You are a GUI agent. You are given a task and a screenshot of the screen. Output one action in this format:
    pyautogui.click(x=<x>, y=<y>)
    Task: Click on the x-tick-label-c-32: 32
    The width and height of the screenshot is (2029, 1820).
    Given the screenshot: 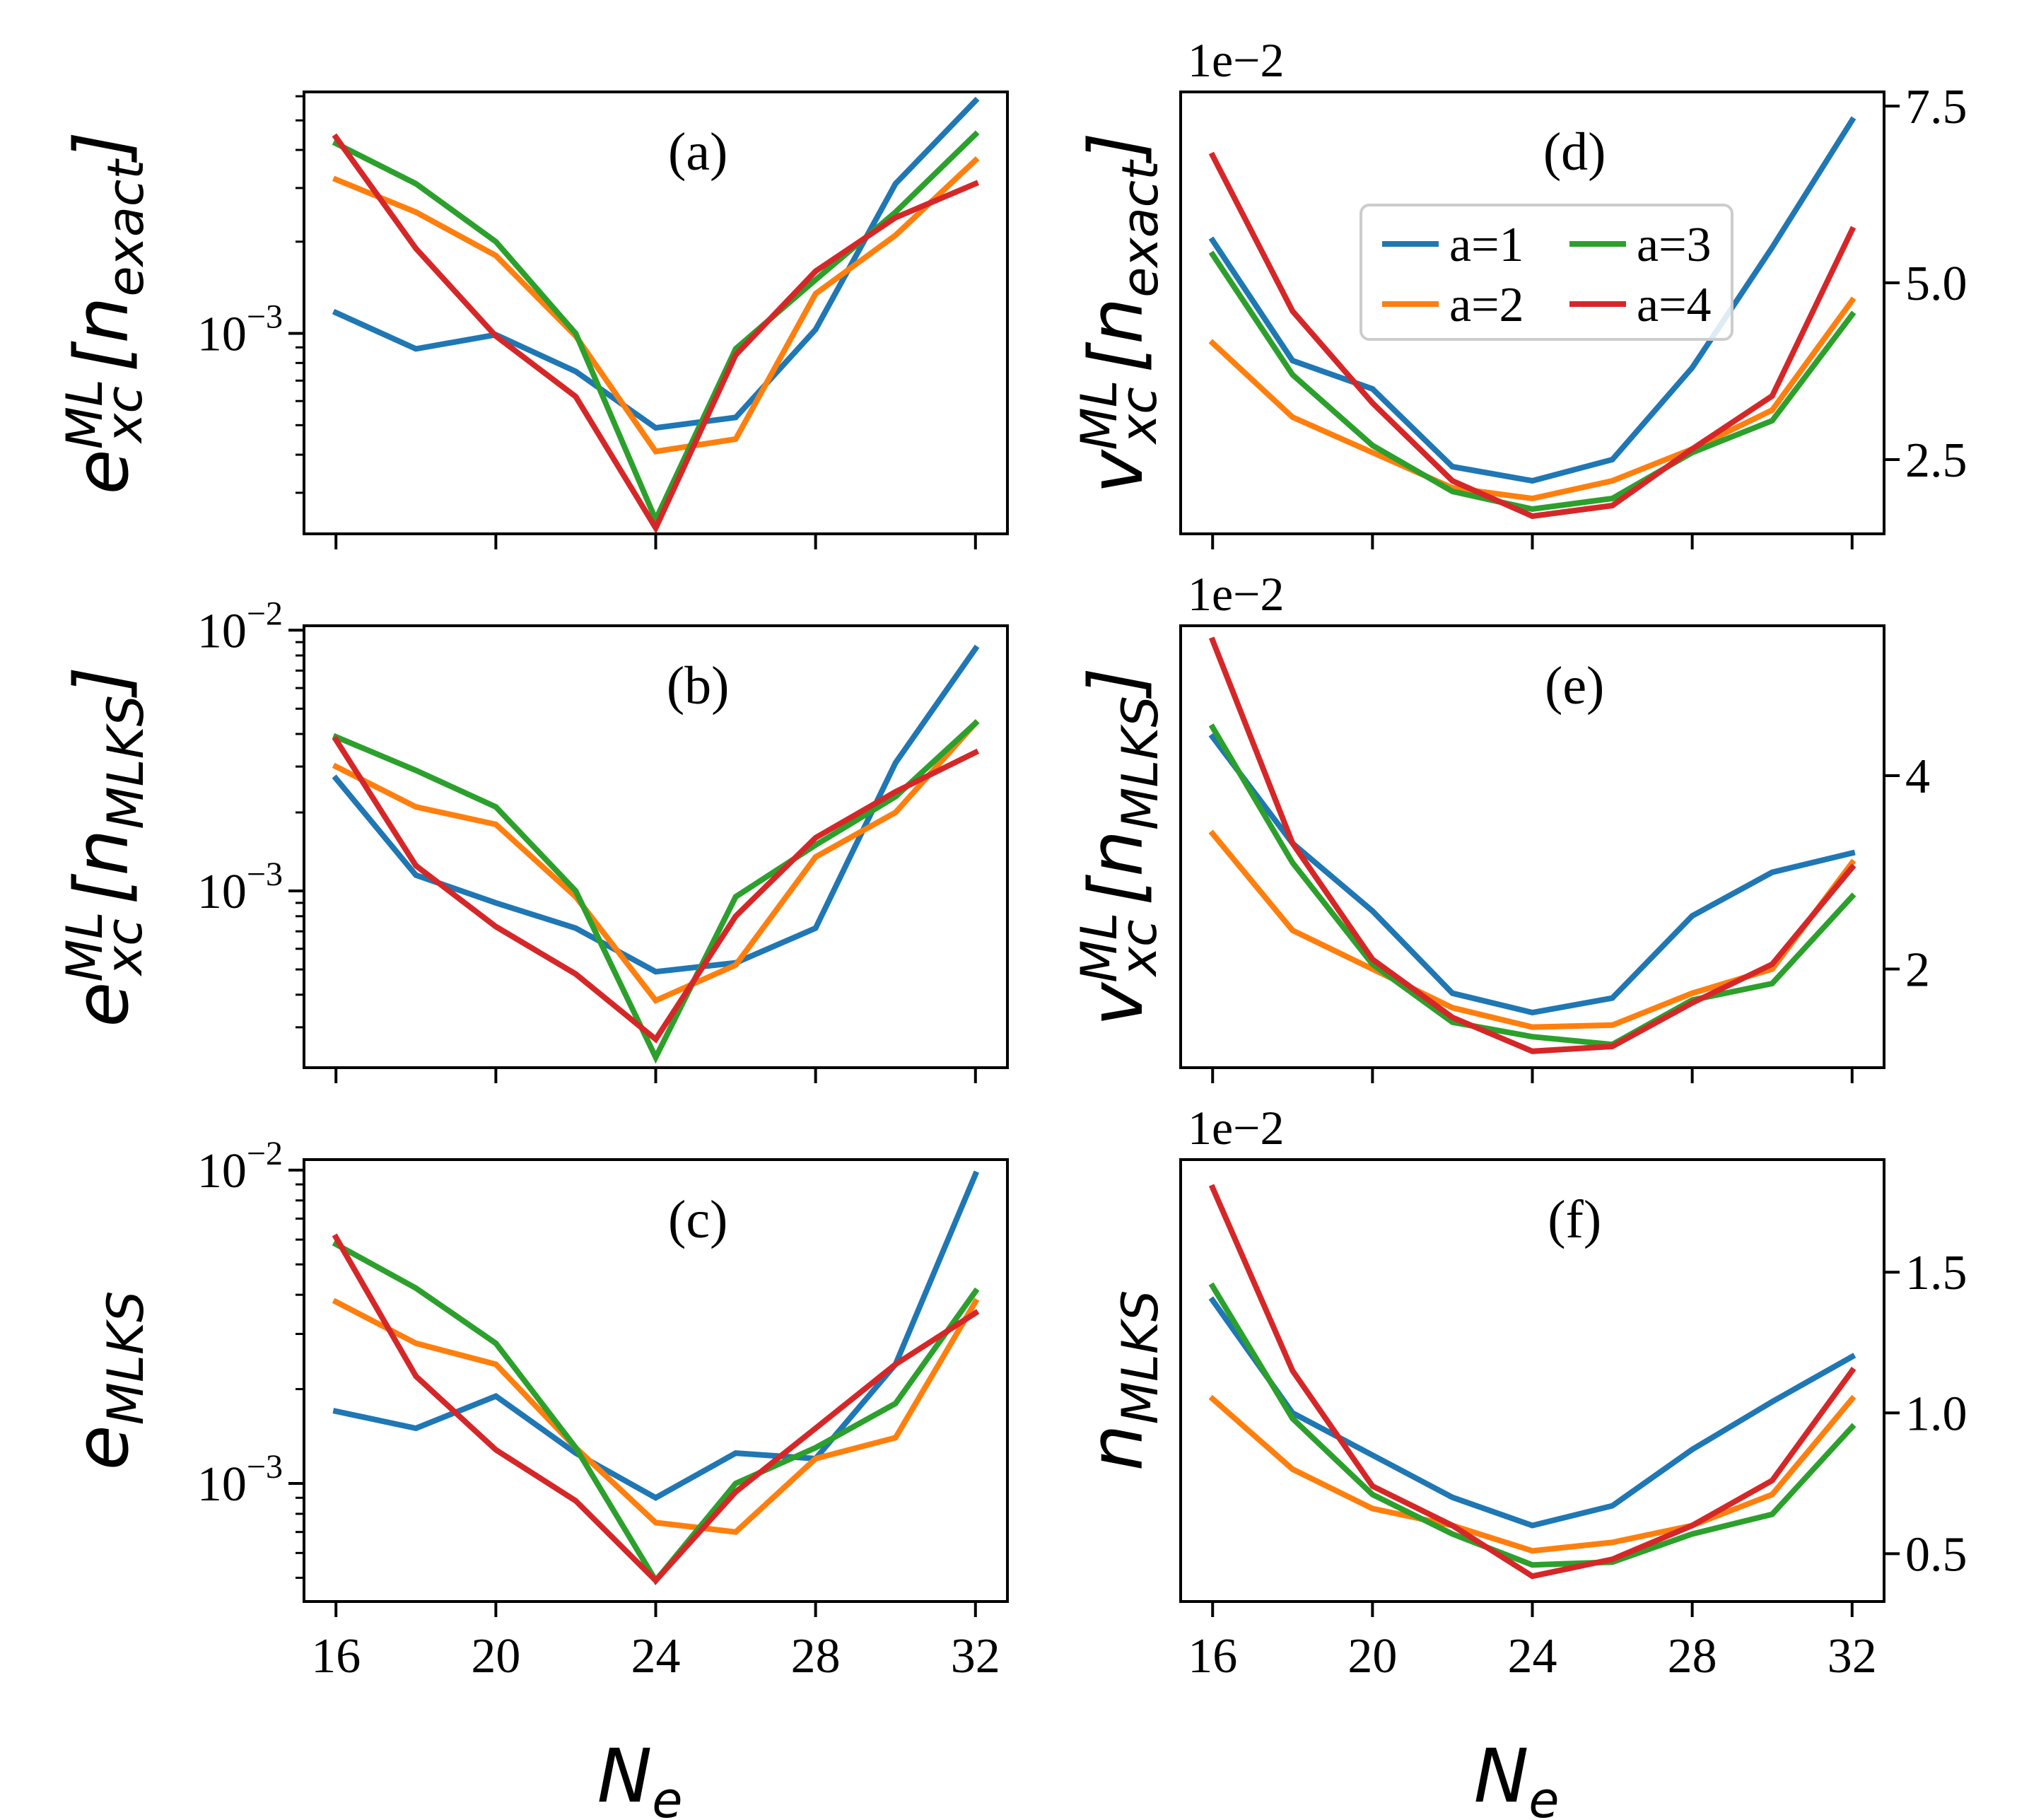 What is the action you would take?
    pyautogui.click(x=976, y=1657)
    